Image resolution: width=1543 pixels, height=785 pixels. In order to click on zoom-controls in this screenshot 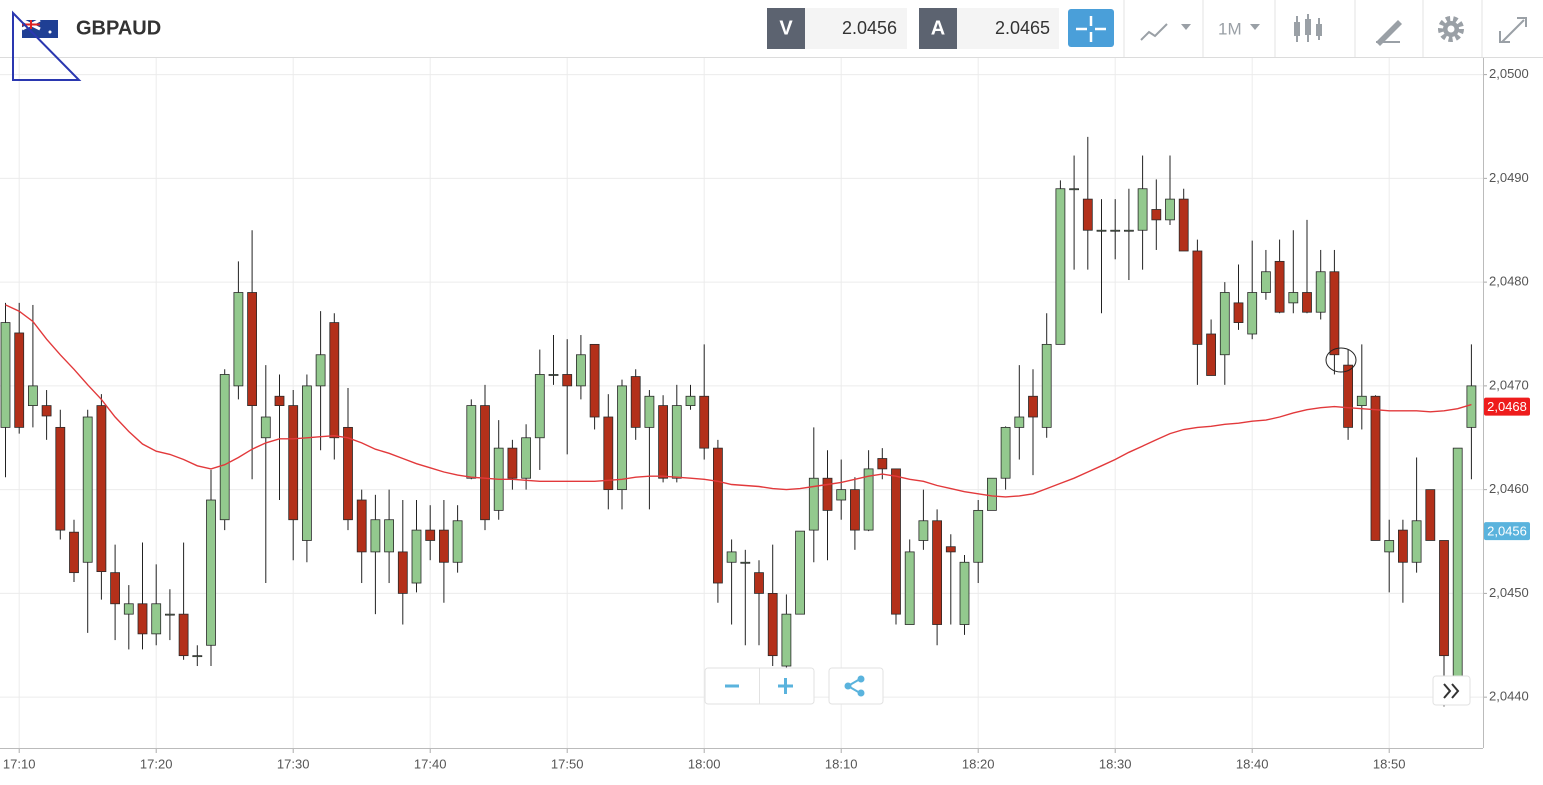, I will do `click(1087, 686)`.